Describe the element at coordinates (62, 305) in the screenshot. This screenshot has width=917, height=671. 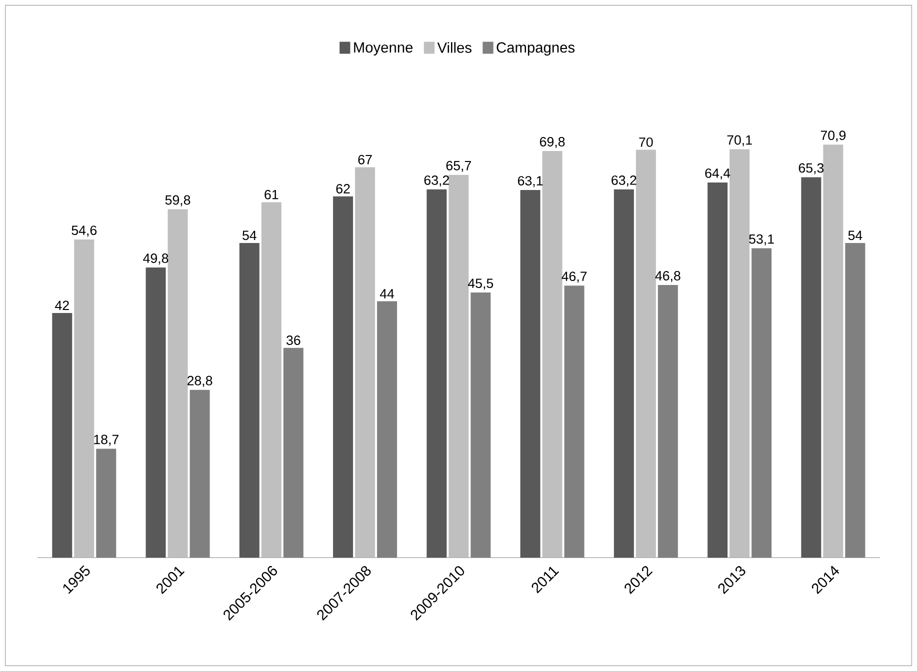
I see `data-label: 42` at that location.